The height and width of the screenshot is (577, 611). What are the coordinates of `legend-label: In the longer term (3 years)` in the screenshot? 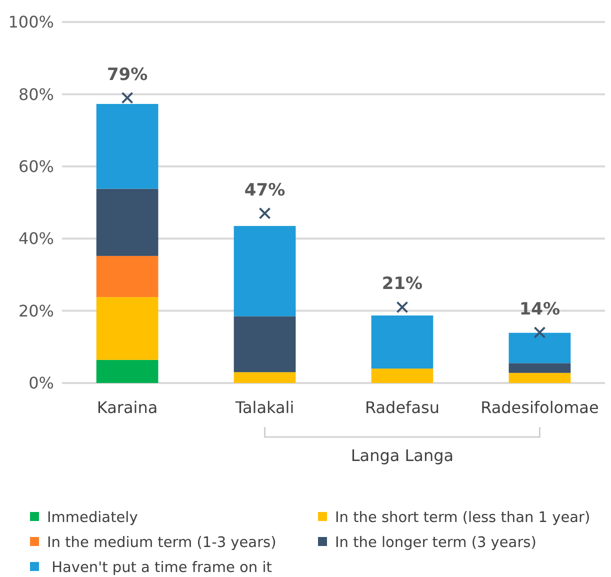 It's located at (435, 543).